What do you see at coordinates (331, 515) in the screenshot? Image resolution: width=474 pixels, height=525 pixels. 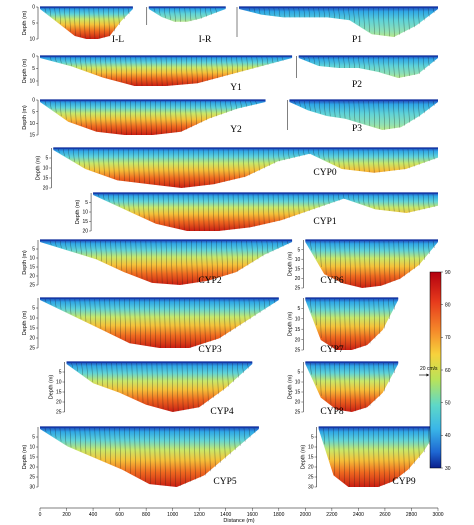 I see `distance-tick-label: 2200` at bounding box center [331, 515].